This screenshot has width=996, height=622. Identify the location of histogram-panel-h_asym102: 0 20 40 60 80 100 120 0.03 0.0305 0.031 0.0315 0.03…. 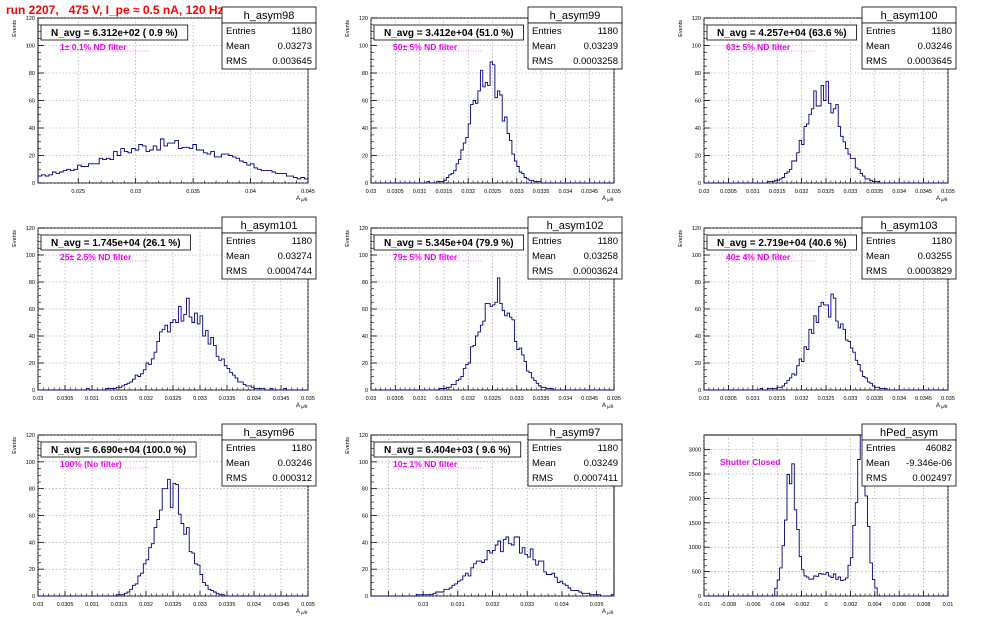
(484, 312).